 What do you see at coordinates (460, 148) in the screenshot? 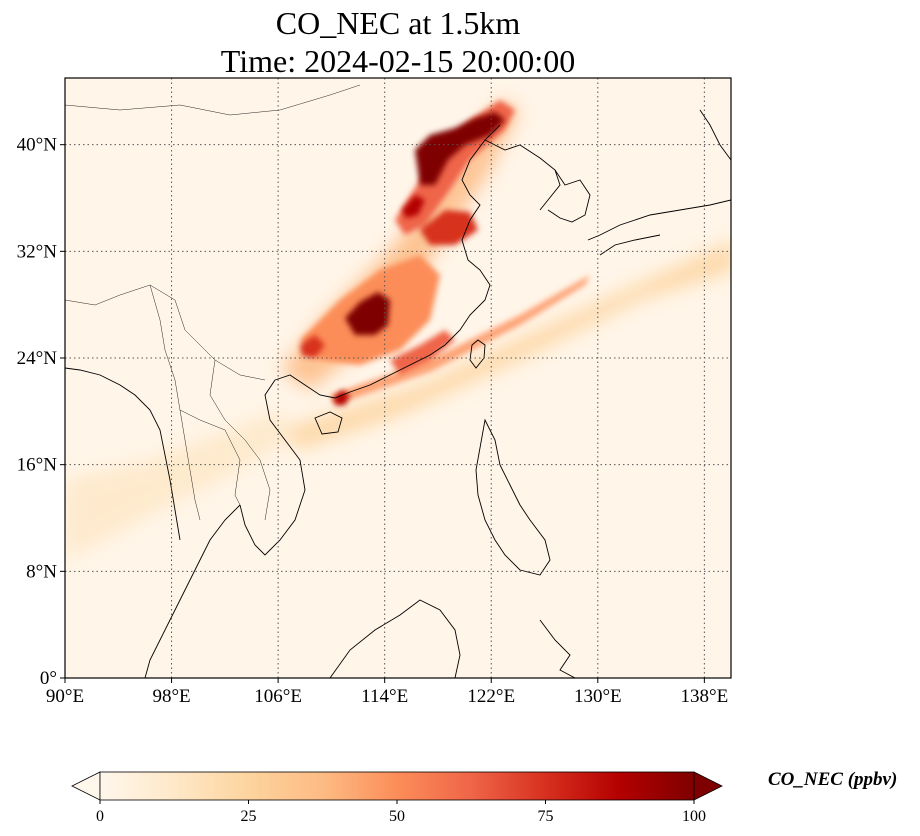
I see `hotspot-north` at bounding box center [460, 148].